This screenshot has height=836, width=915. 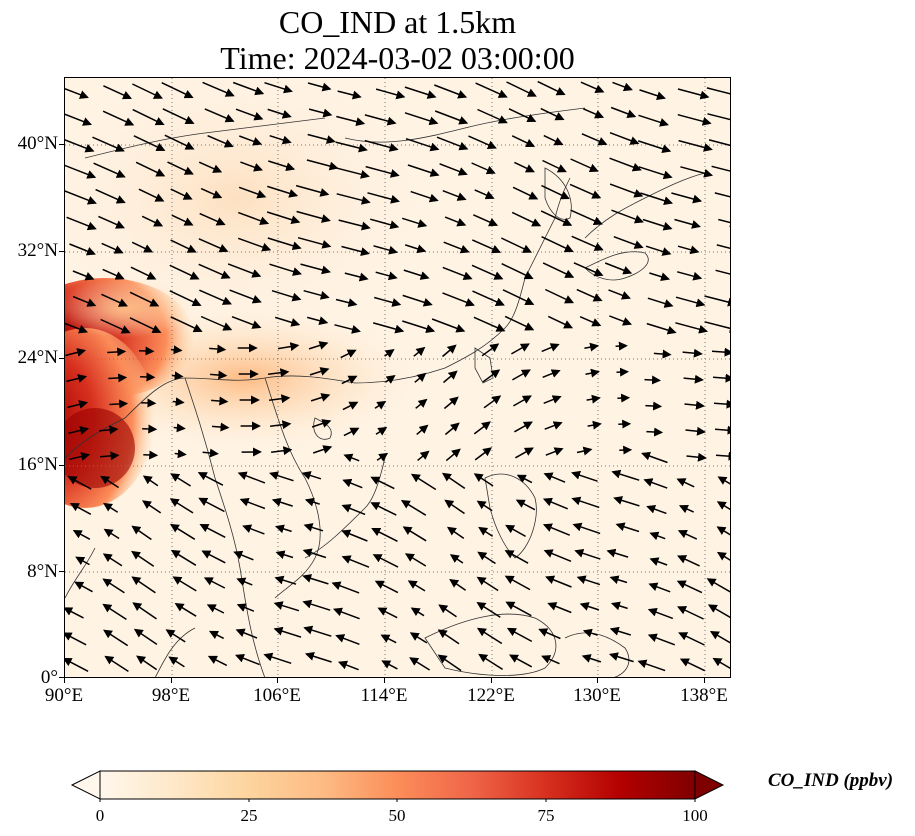 I want to click on xtick-label-98e: 98°E, so click(x=171, y=695).